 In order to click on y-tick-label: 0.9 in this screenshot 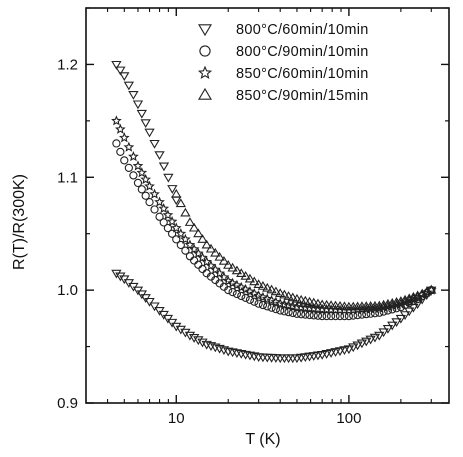, I will do `click(67, 403)`.